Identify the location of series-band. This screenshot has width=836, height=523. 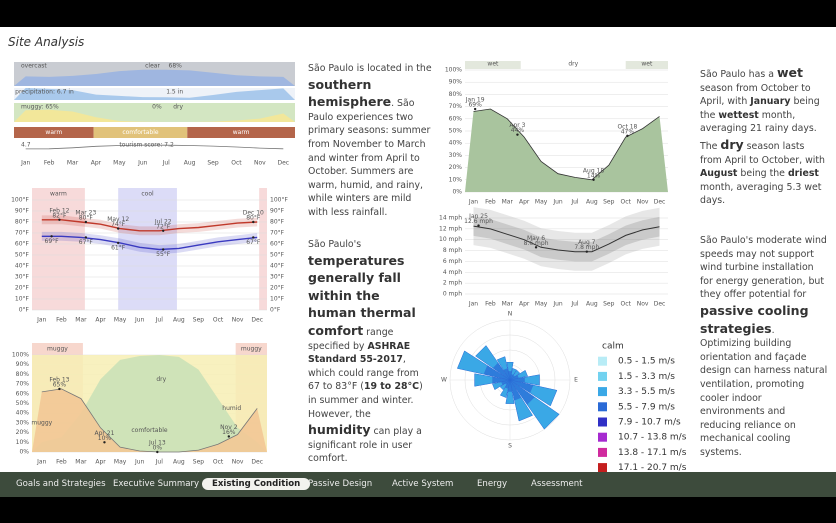
(149, 242).